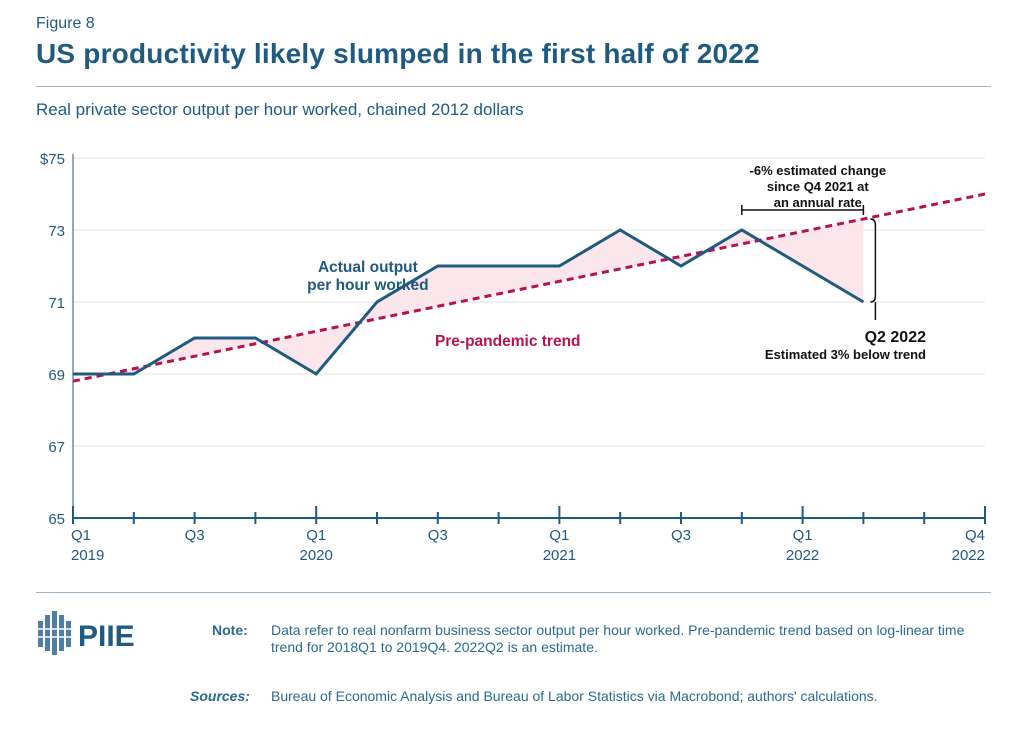 This screenshot has width=1024, height=733. I want to click on y-tick-label: 69, so click(56, 375).